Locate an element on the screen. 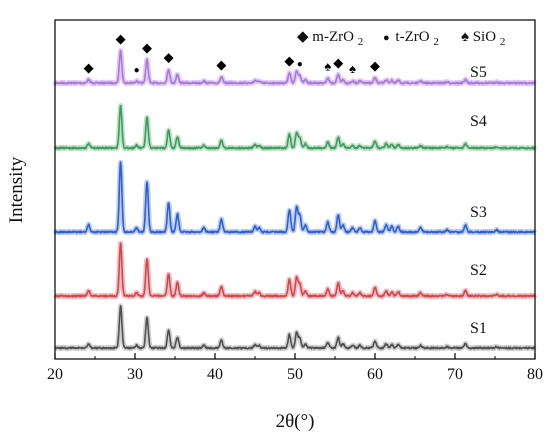  legend-entry-sio2: ♠ SiO 2 is located at coordinates (483, 38).